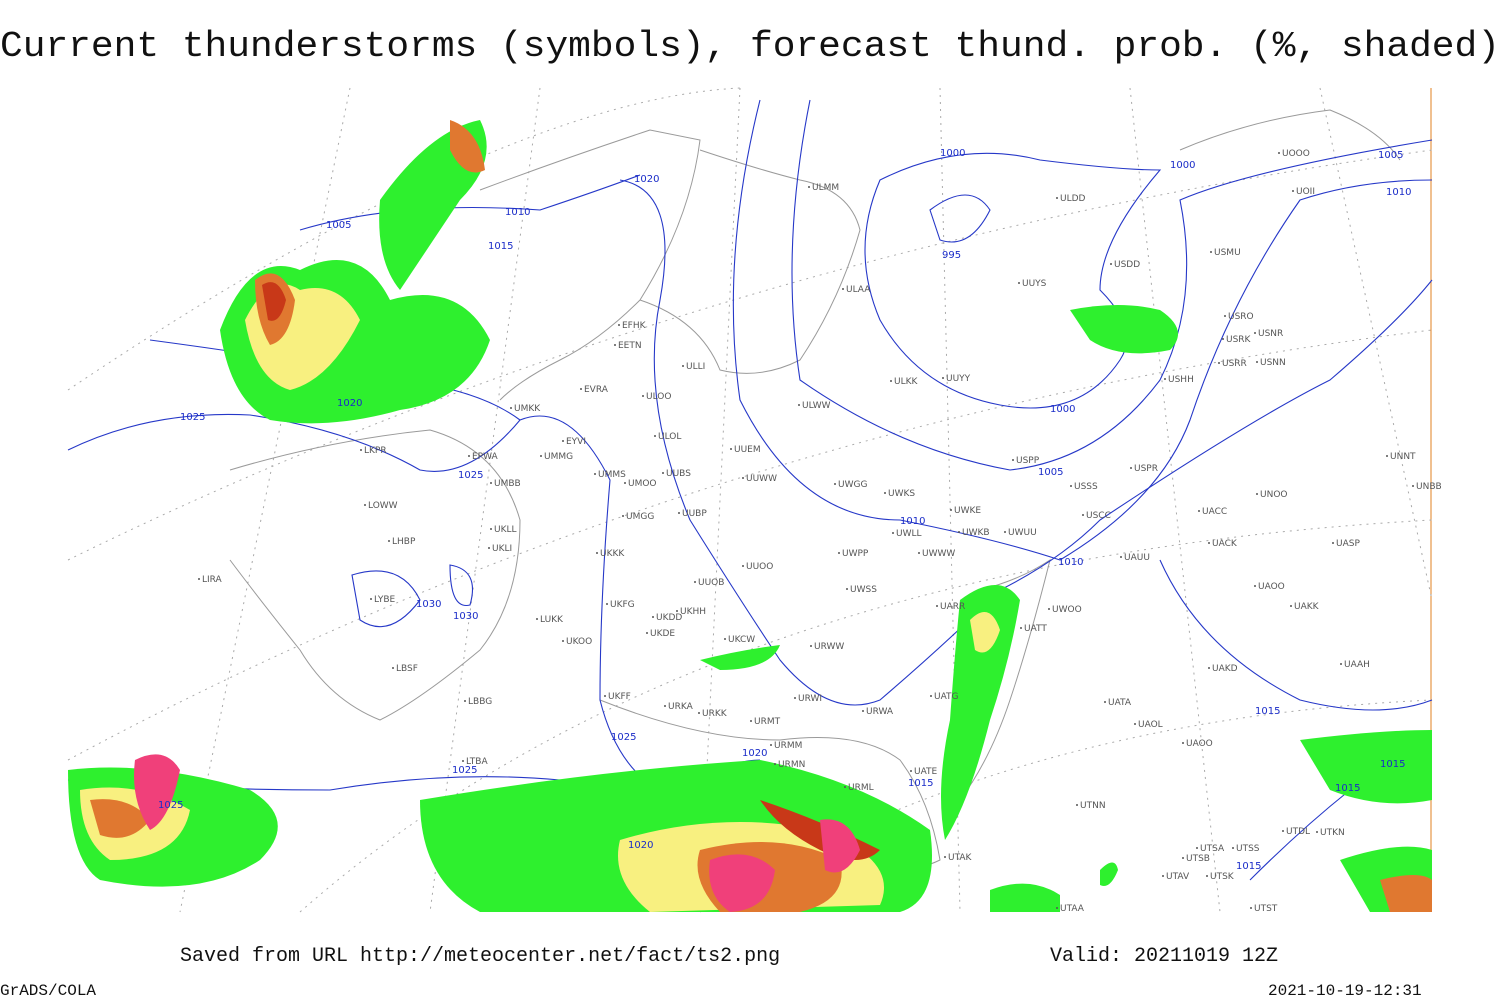 This screenshot has height=1000, width=1500. Describe the element at coordinates (909, 534) in the screenshot. I see `station-label: UWLL` at that location.